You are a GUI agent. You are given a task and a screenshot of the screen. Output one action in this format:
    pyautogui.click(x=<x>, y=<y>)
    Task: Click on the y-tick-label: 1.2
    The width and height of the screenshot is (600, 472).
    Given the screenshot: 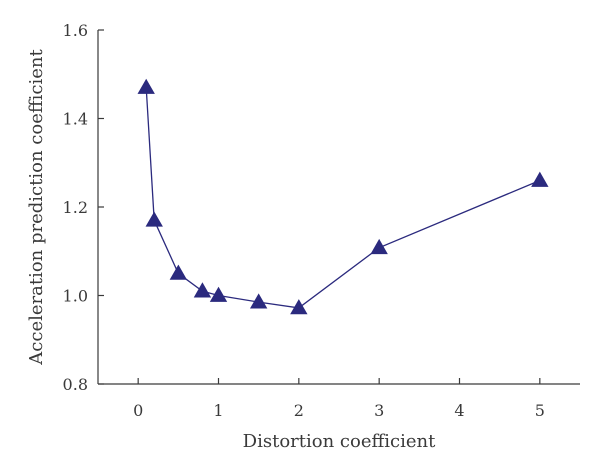 What is the action you would take?
    pyautogui.click(x=75, y=207)
    